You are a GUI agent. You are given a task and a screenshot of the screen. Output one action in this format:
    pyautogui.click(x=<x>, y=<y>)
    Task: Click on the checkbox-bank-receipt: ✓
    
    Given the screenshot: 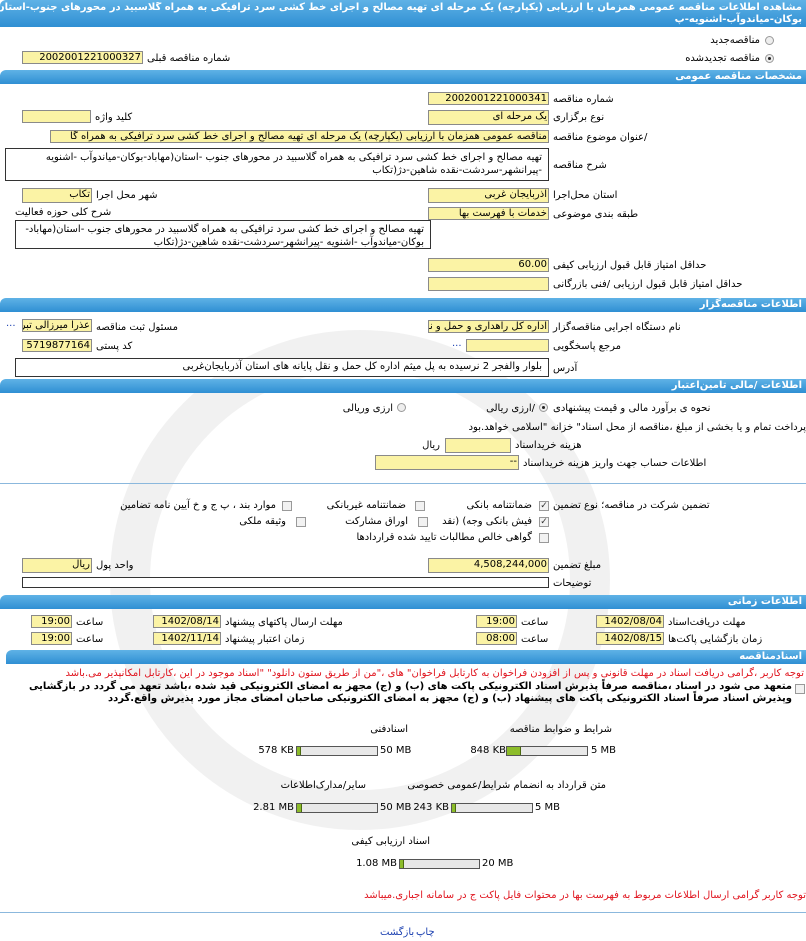 What is the action you would take?
    pyautogui.click(x=544, y=522)
    